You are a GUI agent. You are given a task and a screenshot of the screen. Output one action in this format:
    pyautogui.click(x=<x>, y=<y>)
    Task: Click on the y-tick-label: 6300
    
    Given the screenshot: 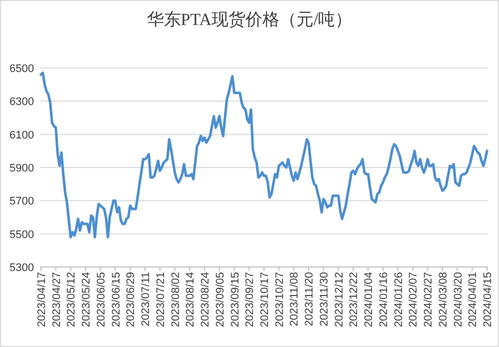 What is the action you would take?
    pyautogui.click(x=22, y=102)
    